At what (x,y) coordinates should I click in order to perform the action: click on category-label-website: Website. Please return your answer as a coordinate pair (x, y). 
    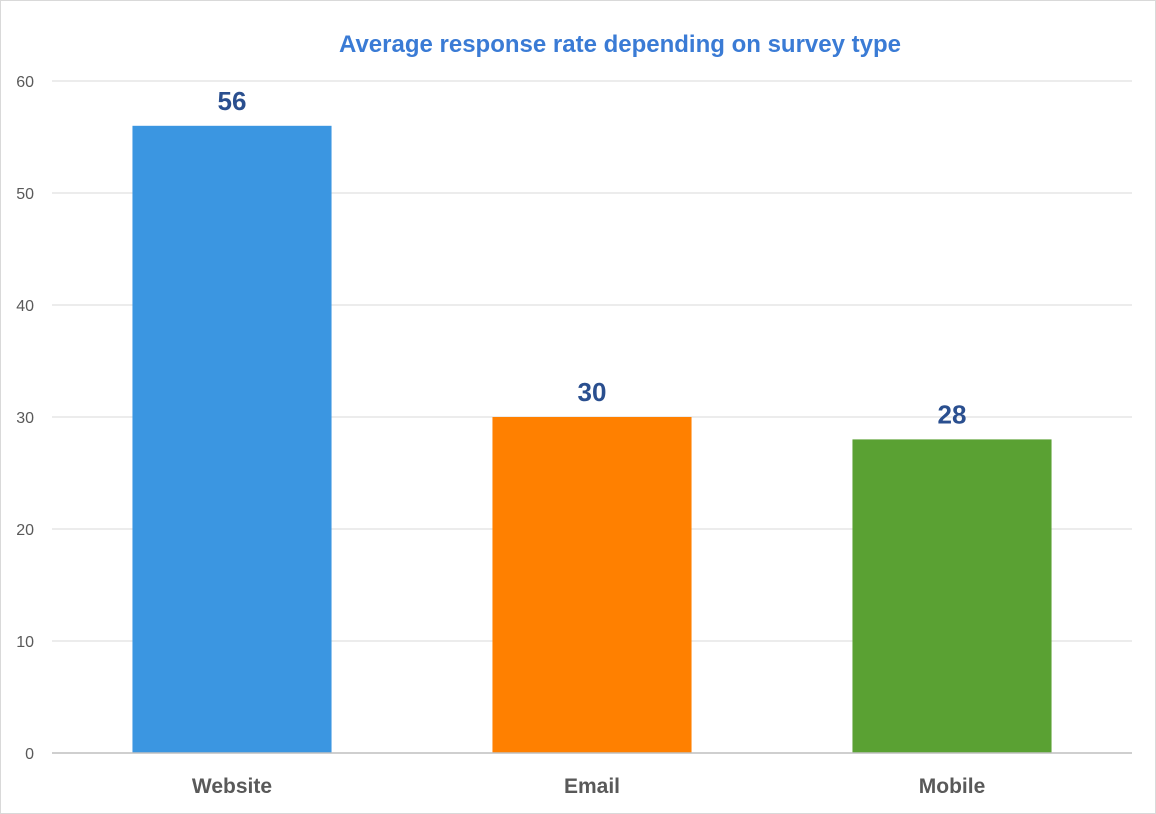
    Looking at the image, I should click on (232, 786).